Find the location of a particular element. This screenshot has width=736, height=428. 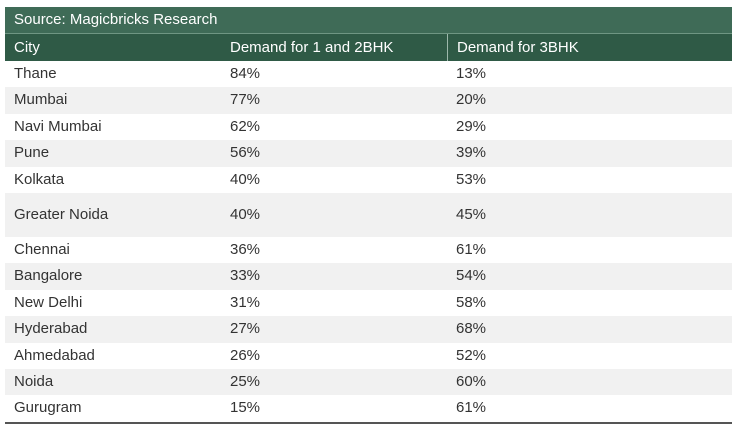

demand-3bhk-cell: 54% is located at coordinates (471, 276).